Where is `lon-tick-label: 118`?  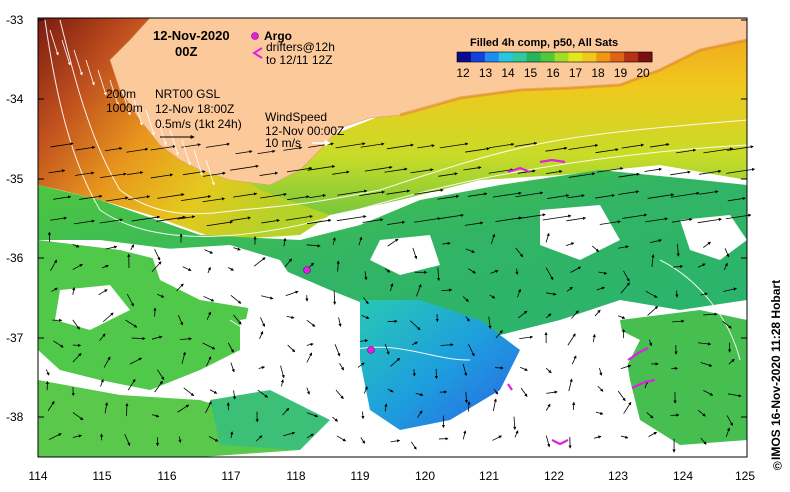 lon-tick-label: 118 is located at coordinates (295, 476).